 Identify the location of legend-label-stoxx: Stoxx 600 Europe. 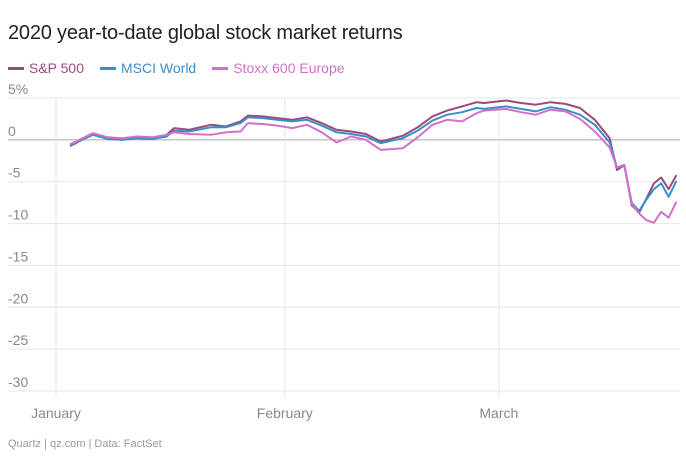
(289, 68).